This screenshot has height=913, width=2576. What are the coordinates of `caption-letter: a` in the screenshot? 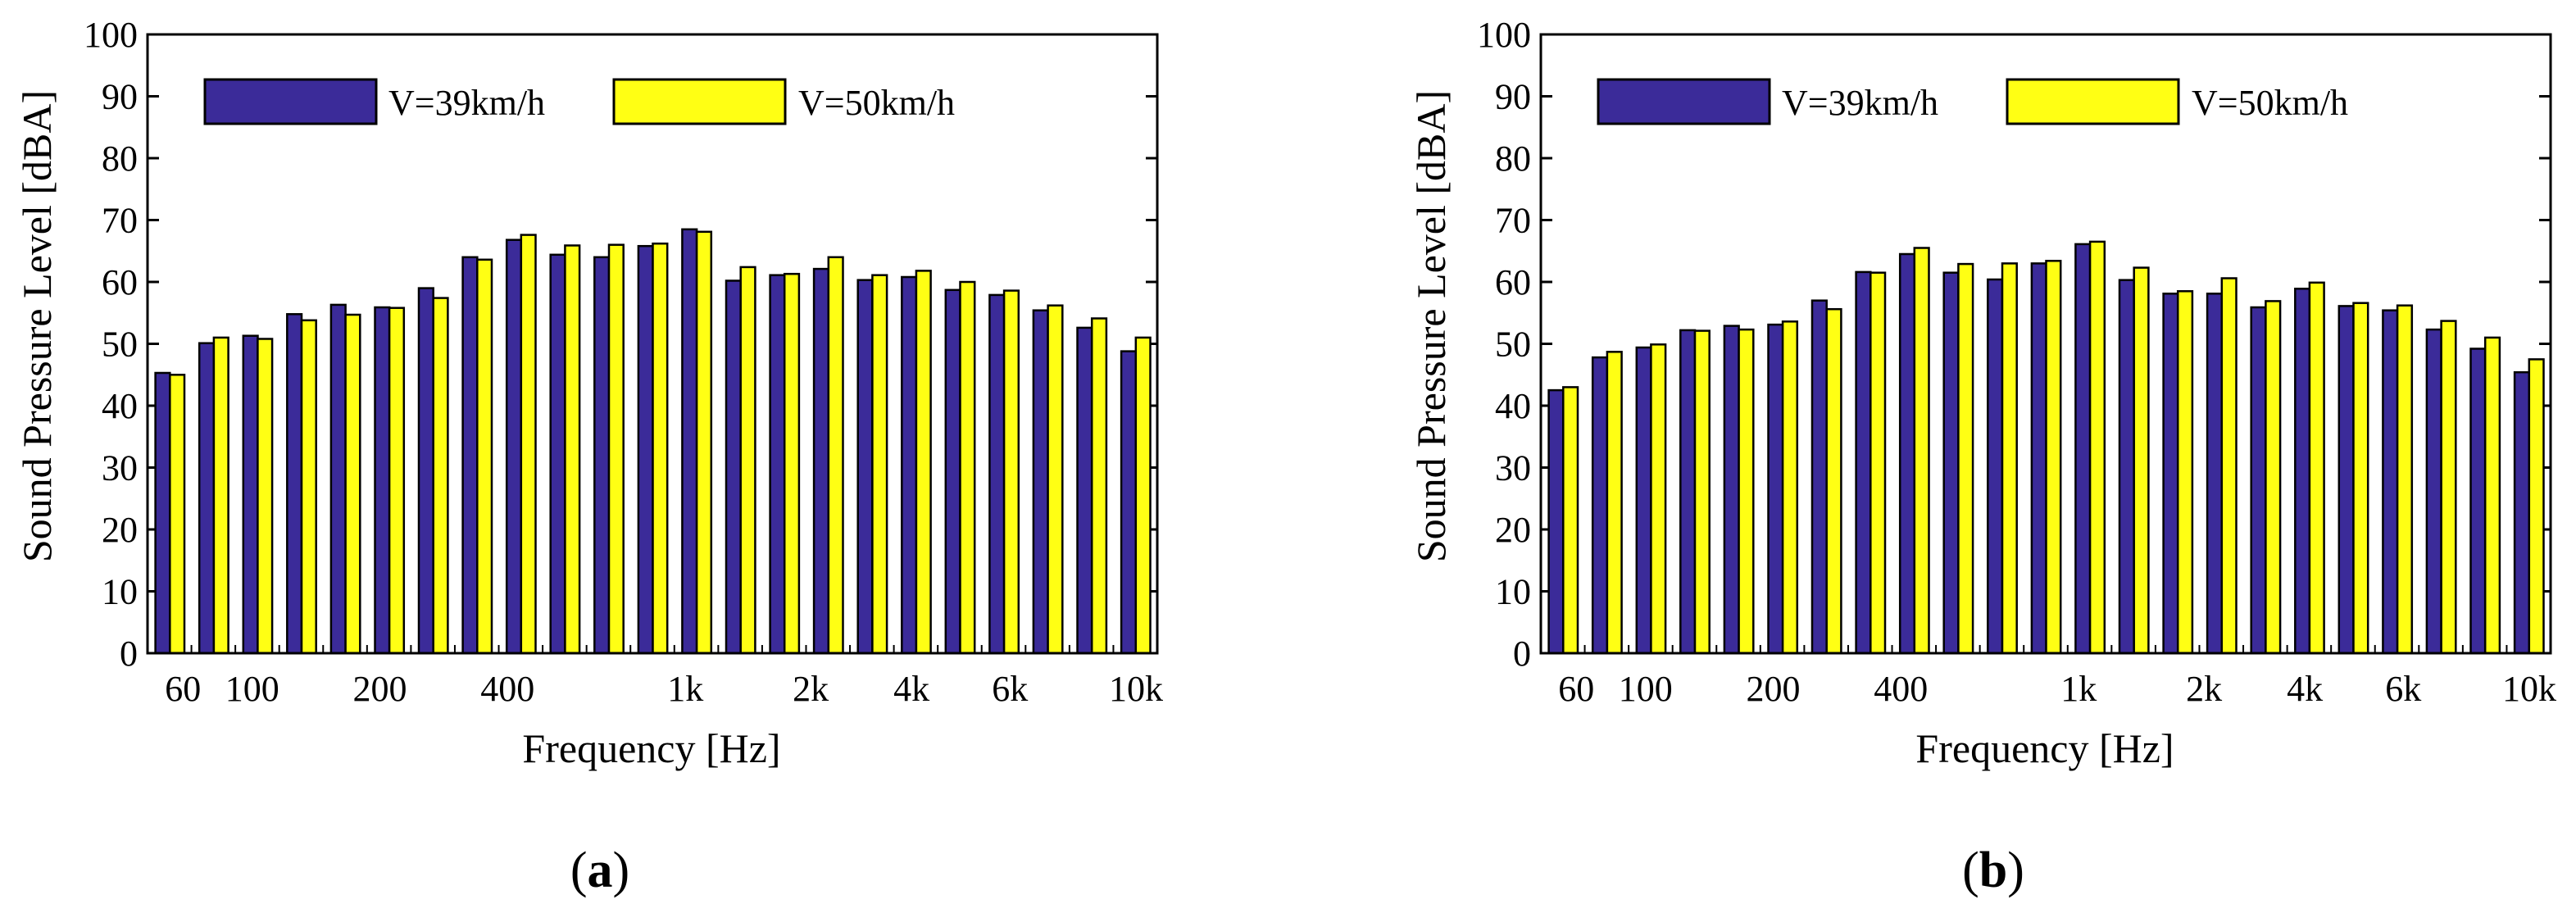 It's located at (600, 870).